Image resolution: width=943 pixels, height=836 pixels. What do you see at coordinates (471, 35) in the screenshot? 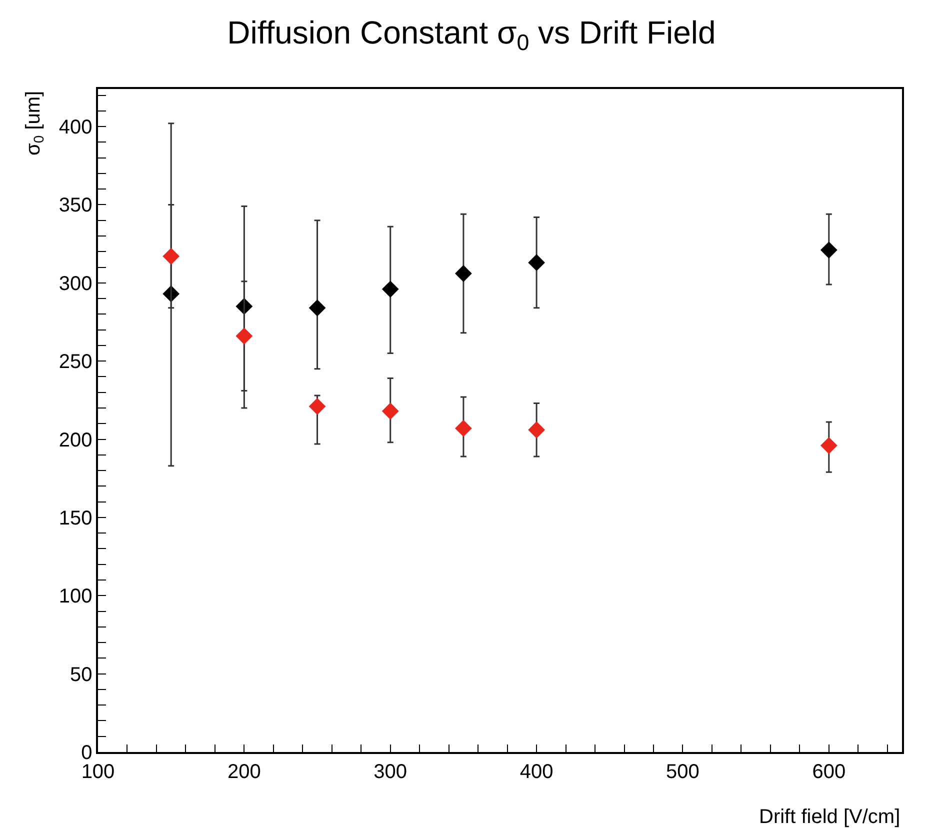
I see `chart-title: Diffusion Constant σ$_{0}$ vs Drift Field` at bounding box center [471, 35].